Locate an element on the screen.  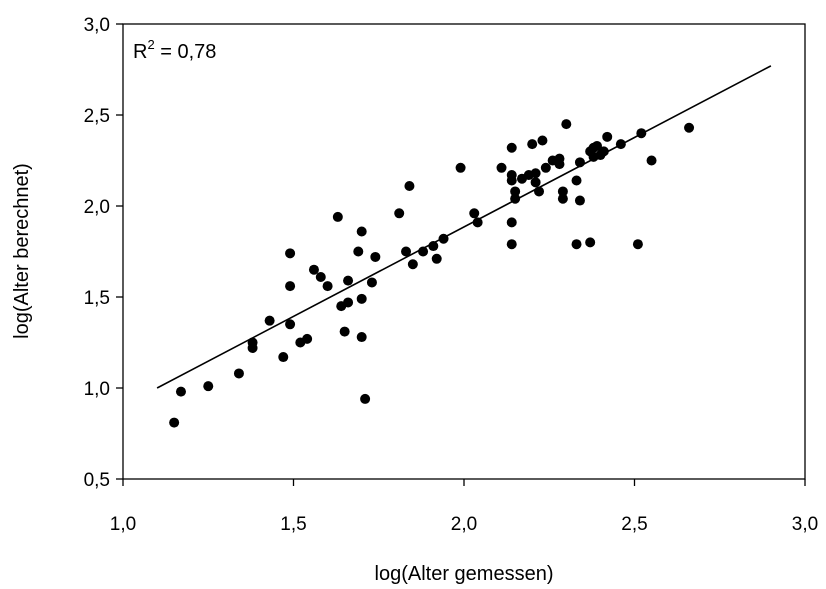
y-tick-label: 0,5 is located at coordinates (97, 480).